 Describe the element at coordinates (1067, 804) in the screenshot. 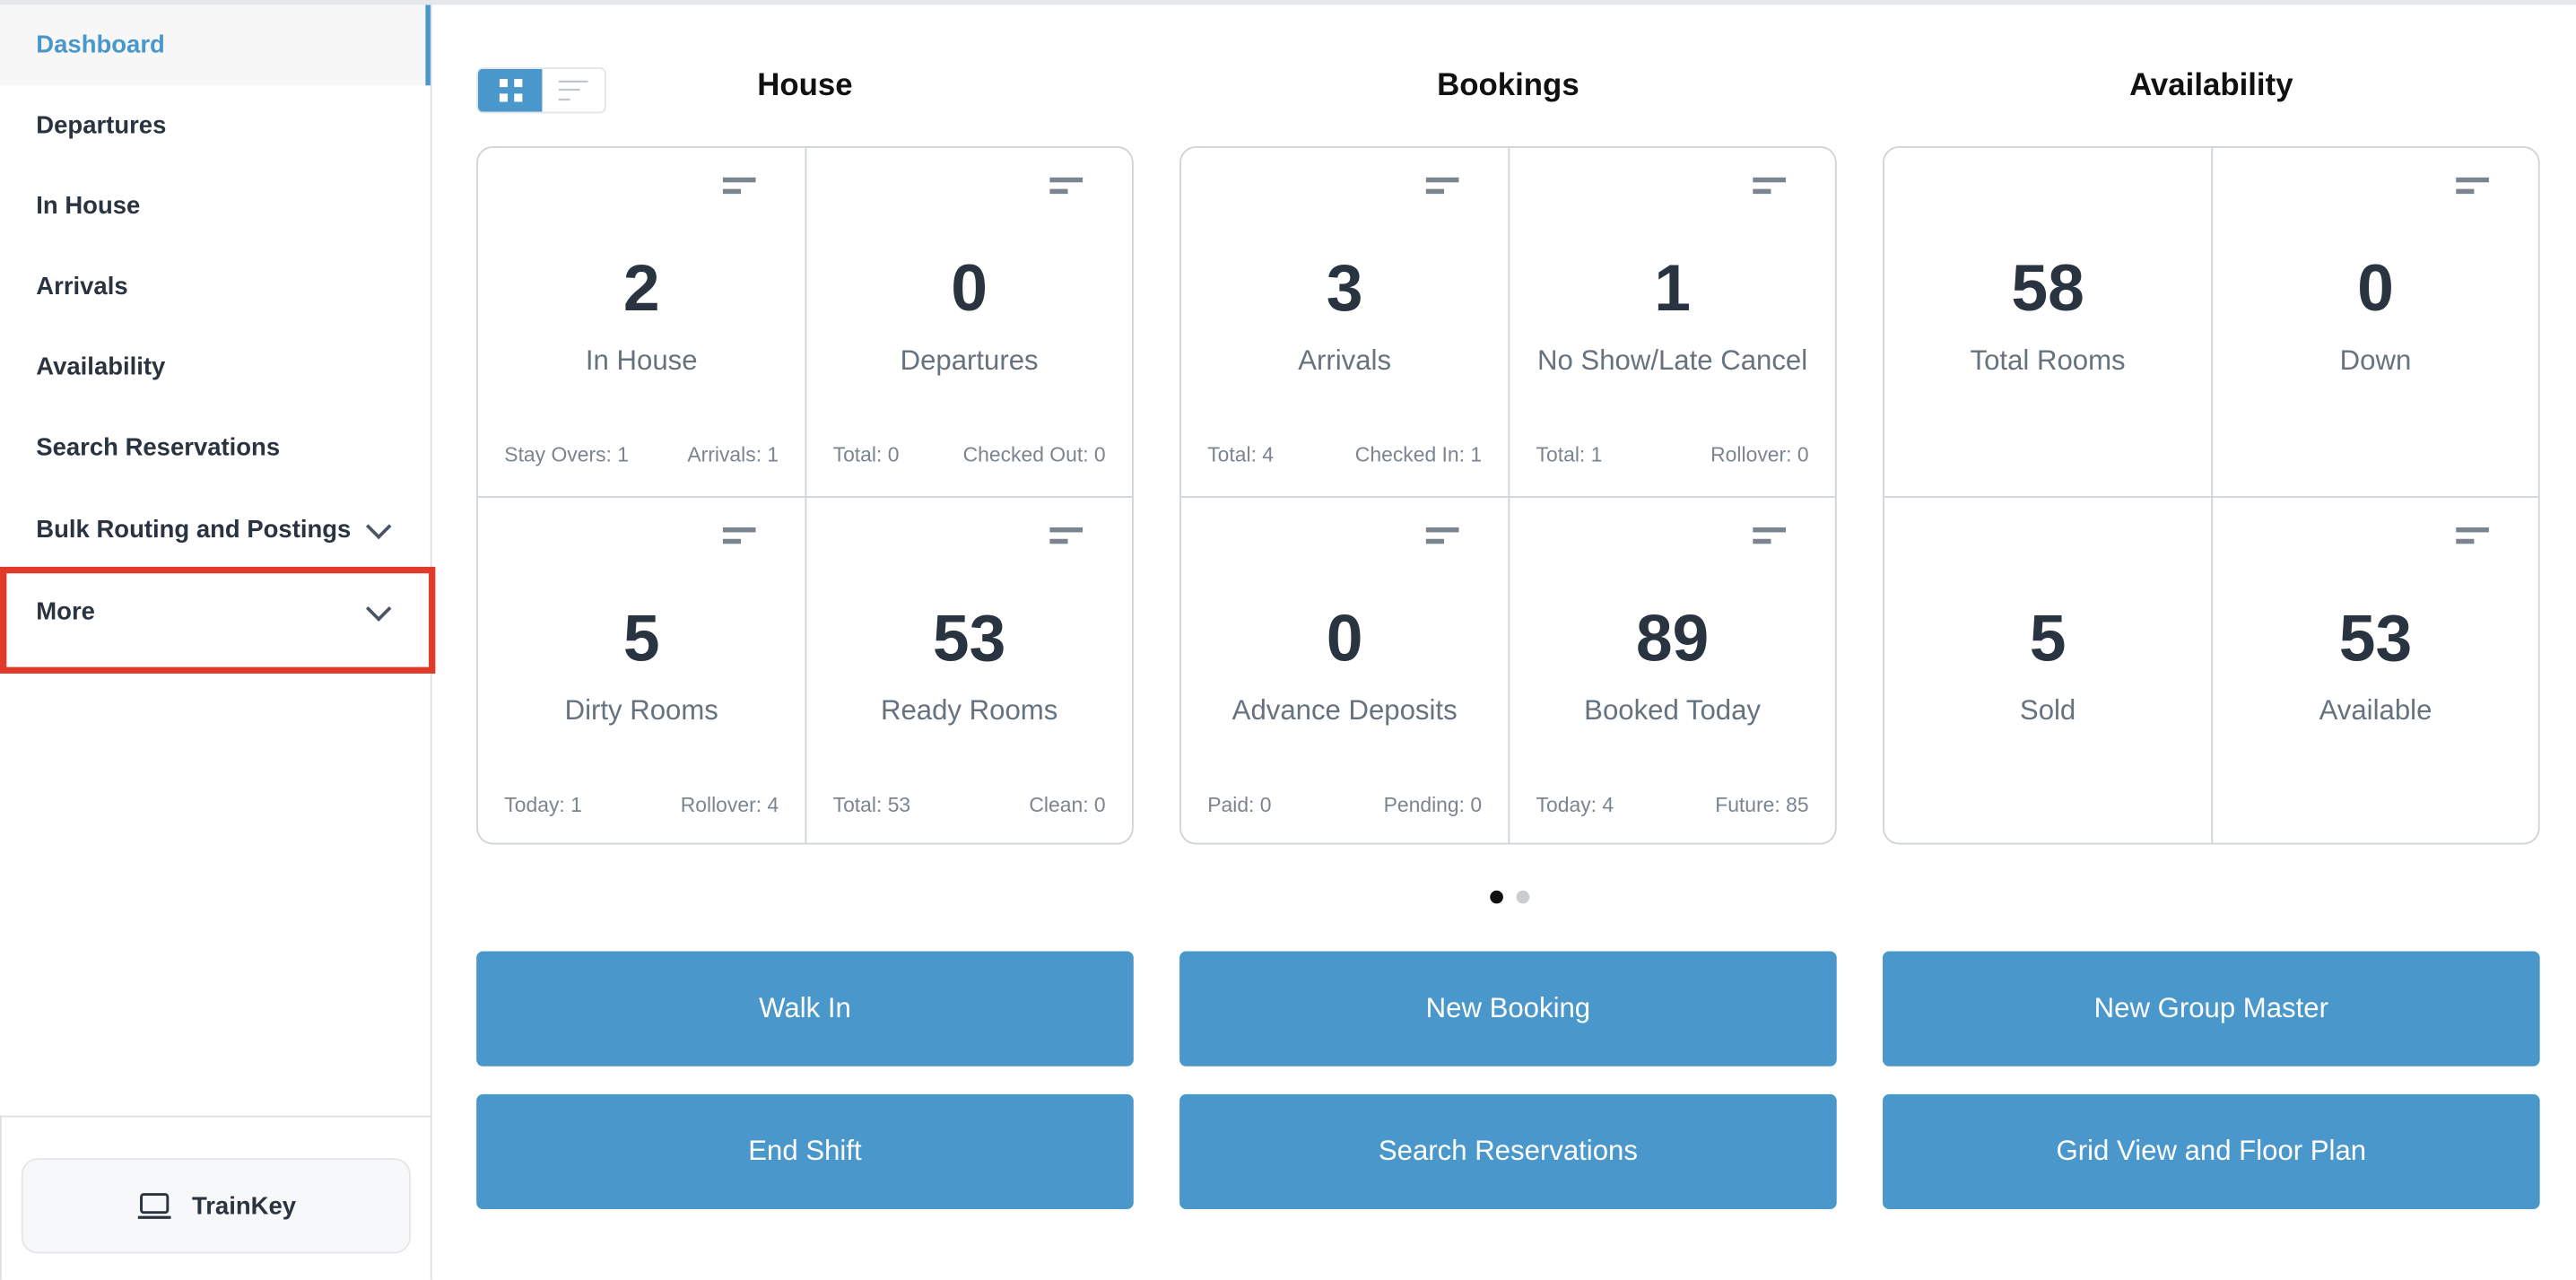

I see `stat-footer-right: Clean: 0` at that location.